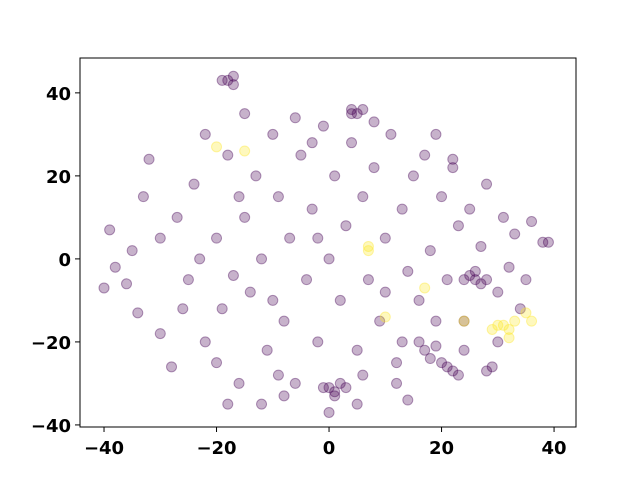  I want to click on y-tick-label: 40, so click(58, 94).